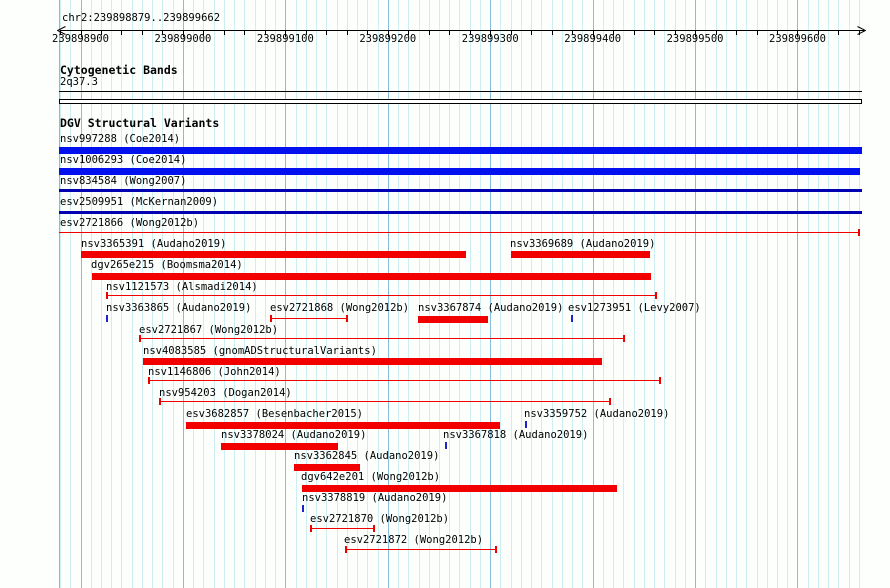  Describe the element at coordinates (460, 101) in the screenshot. I see `cytoband-box` at that location.